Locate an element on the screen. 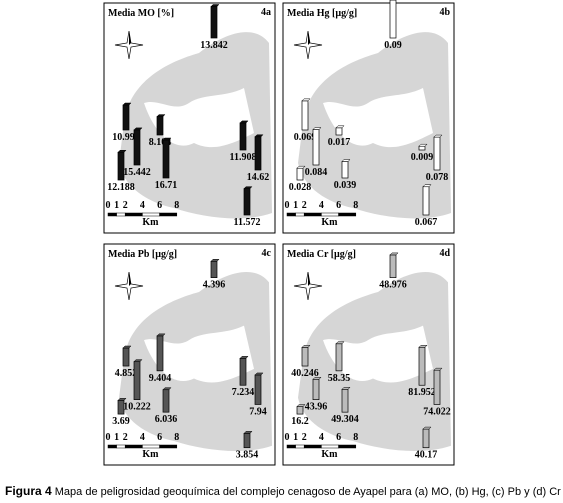 The image size is (563, 503). value-label: 10.222 is located at coordinates (137, 407).